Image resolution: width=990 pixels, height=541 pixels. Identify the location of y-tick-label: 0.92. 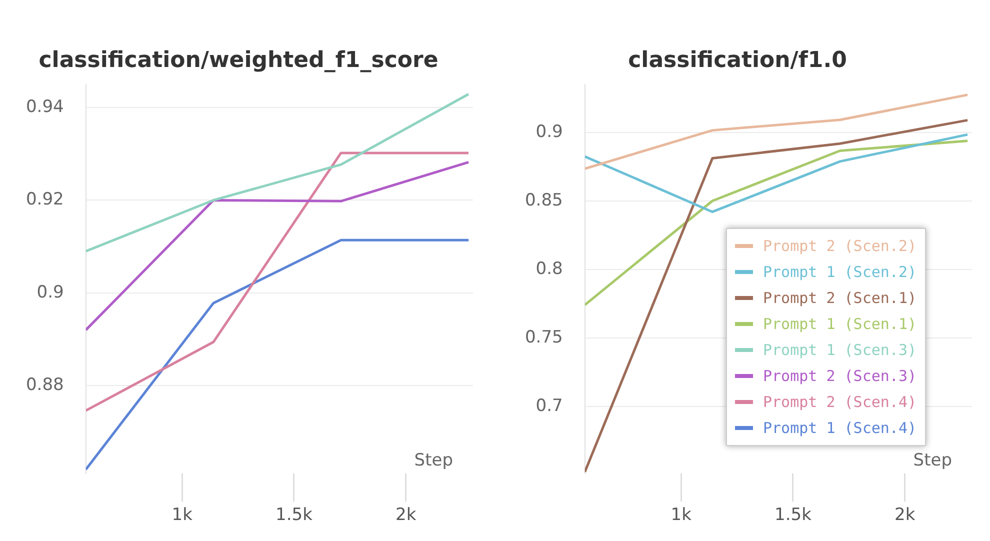
(45, 200).